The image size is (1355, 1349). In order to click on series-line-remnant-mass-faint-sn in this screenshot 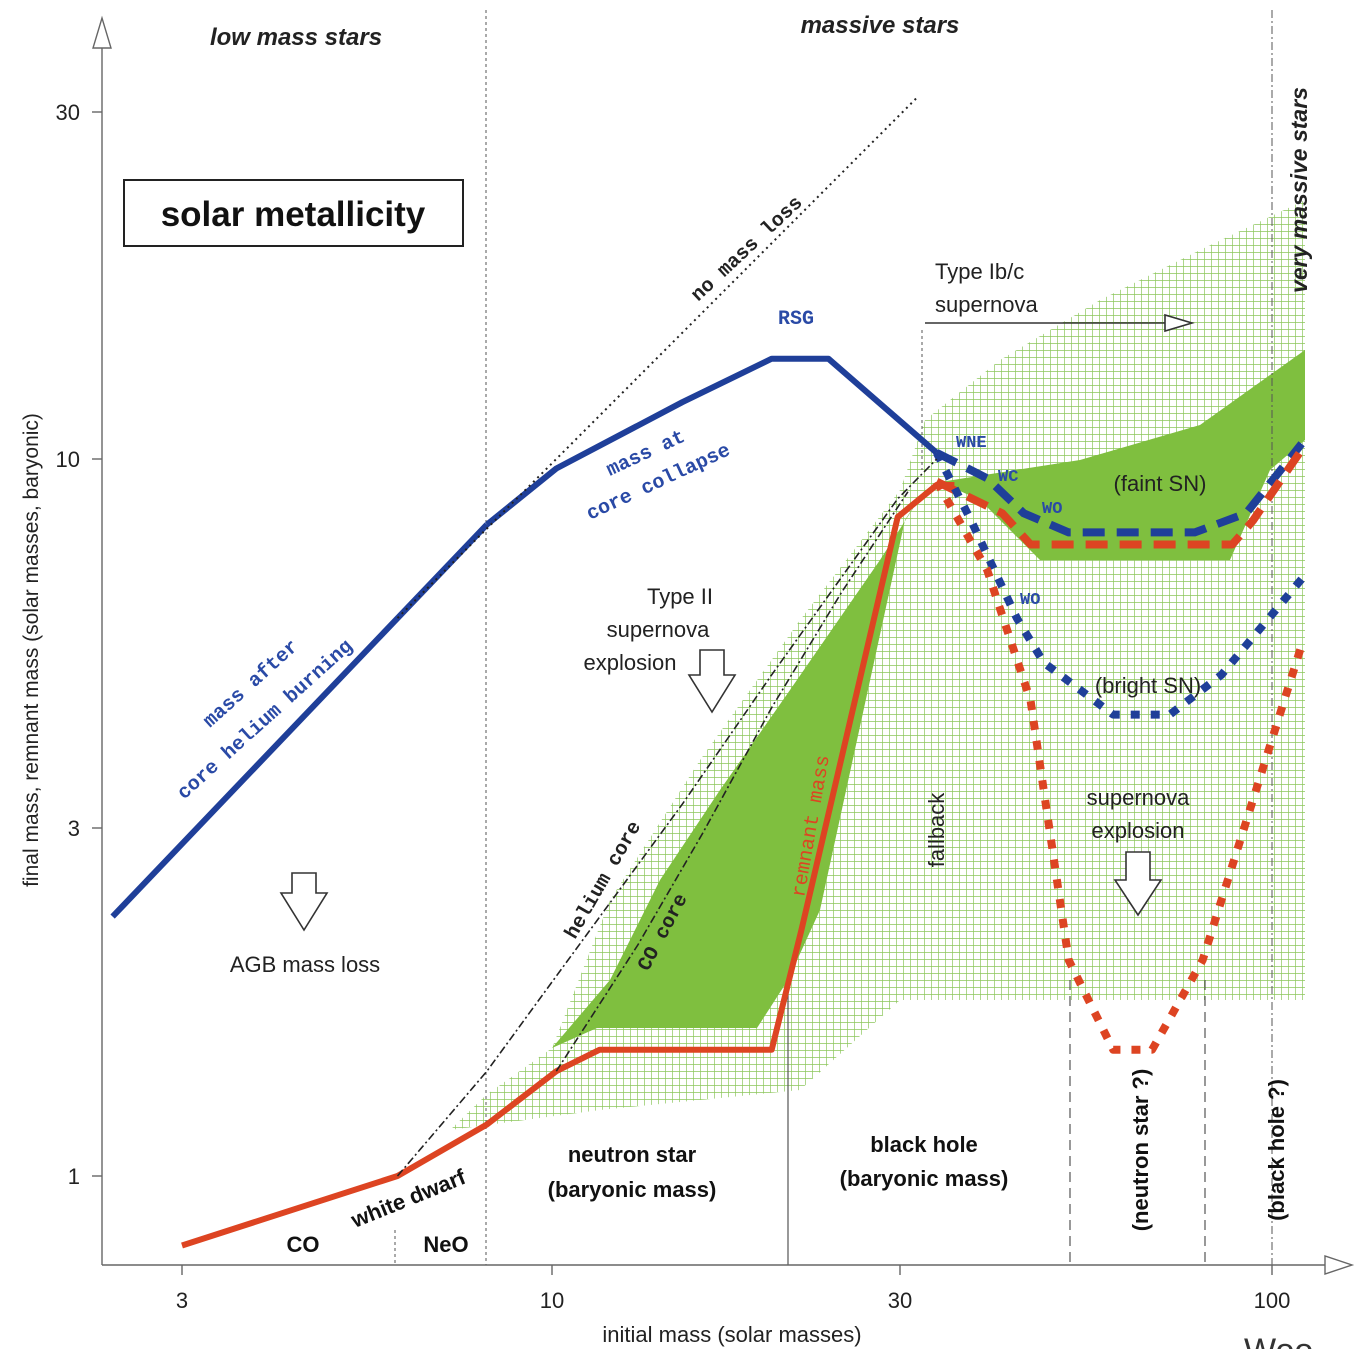, I will do `click(1119, 498)`.